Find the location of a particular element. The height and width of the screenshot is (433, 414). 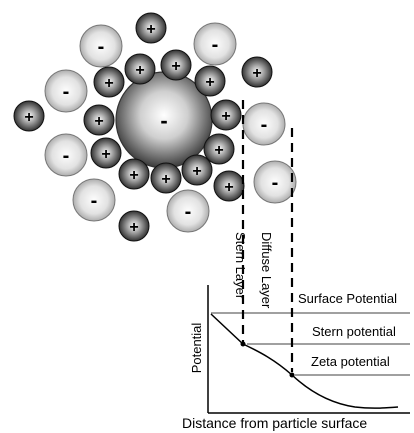

potential-curve is located at coordinates (304, 361).